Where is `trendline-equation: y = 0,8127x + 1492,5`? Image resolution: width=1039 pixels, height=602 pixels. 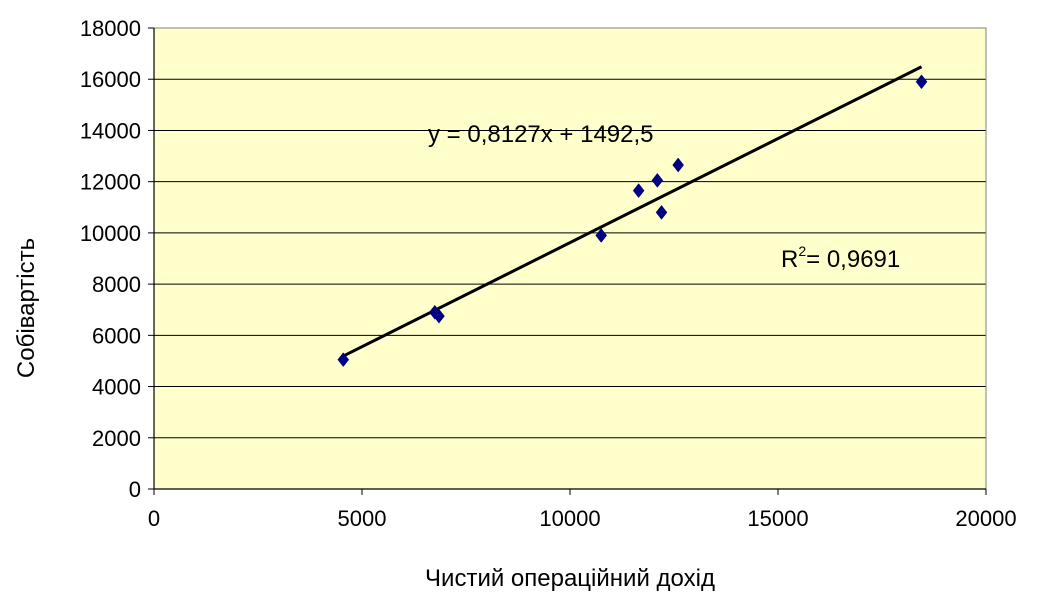 trendline-equation: y = 0,8127x + 1492,5 is located at coordinates (541, 134).